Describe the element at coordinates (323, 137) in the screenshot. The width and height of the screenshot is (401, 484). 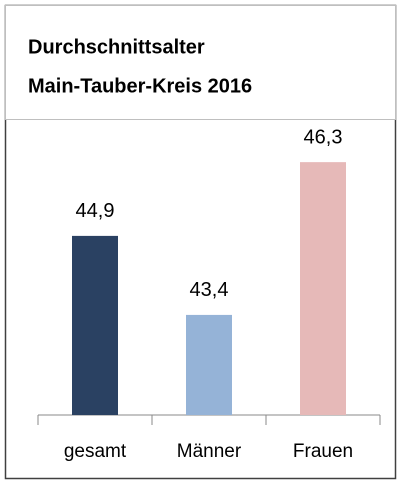
I see `value-label: 46,3` at that location.